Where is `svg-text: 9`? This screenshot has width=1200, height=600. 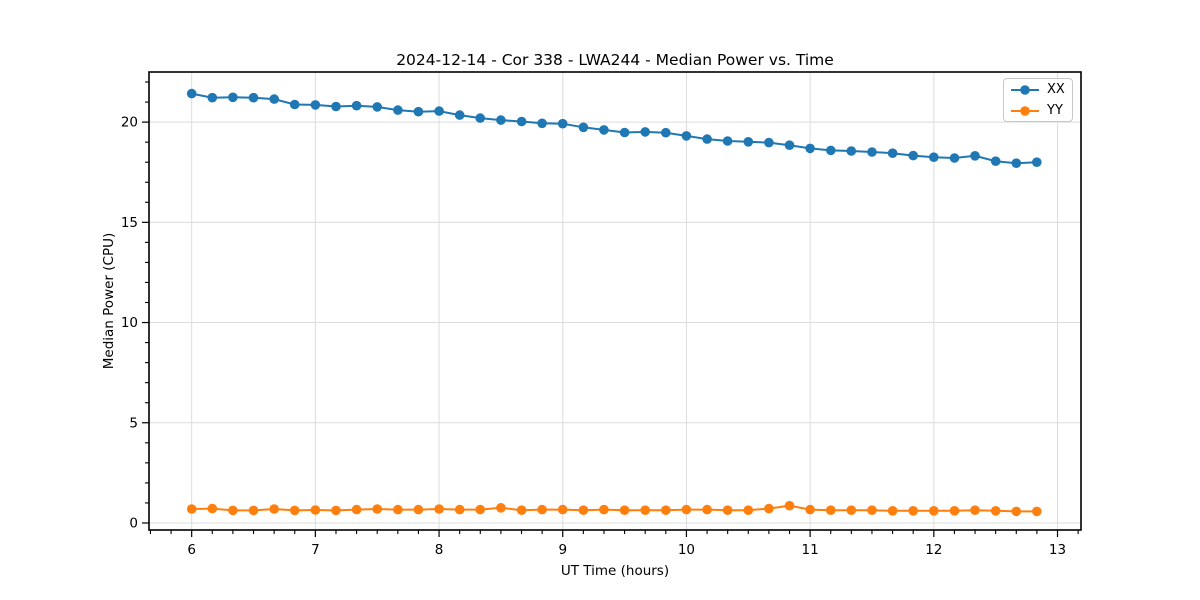 svg-text: 9 is located at coordinates (562, 550).